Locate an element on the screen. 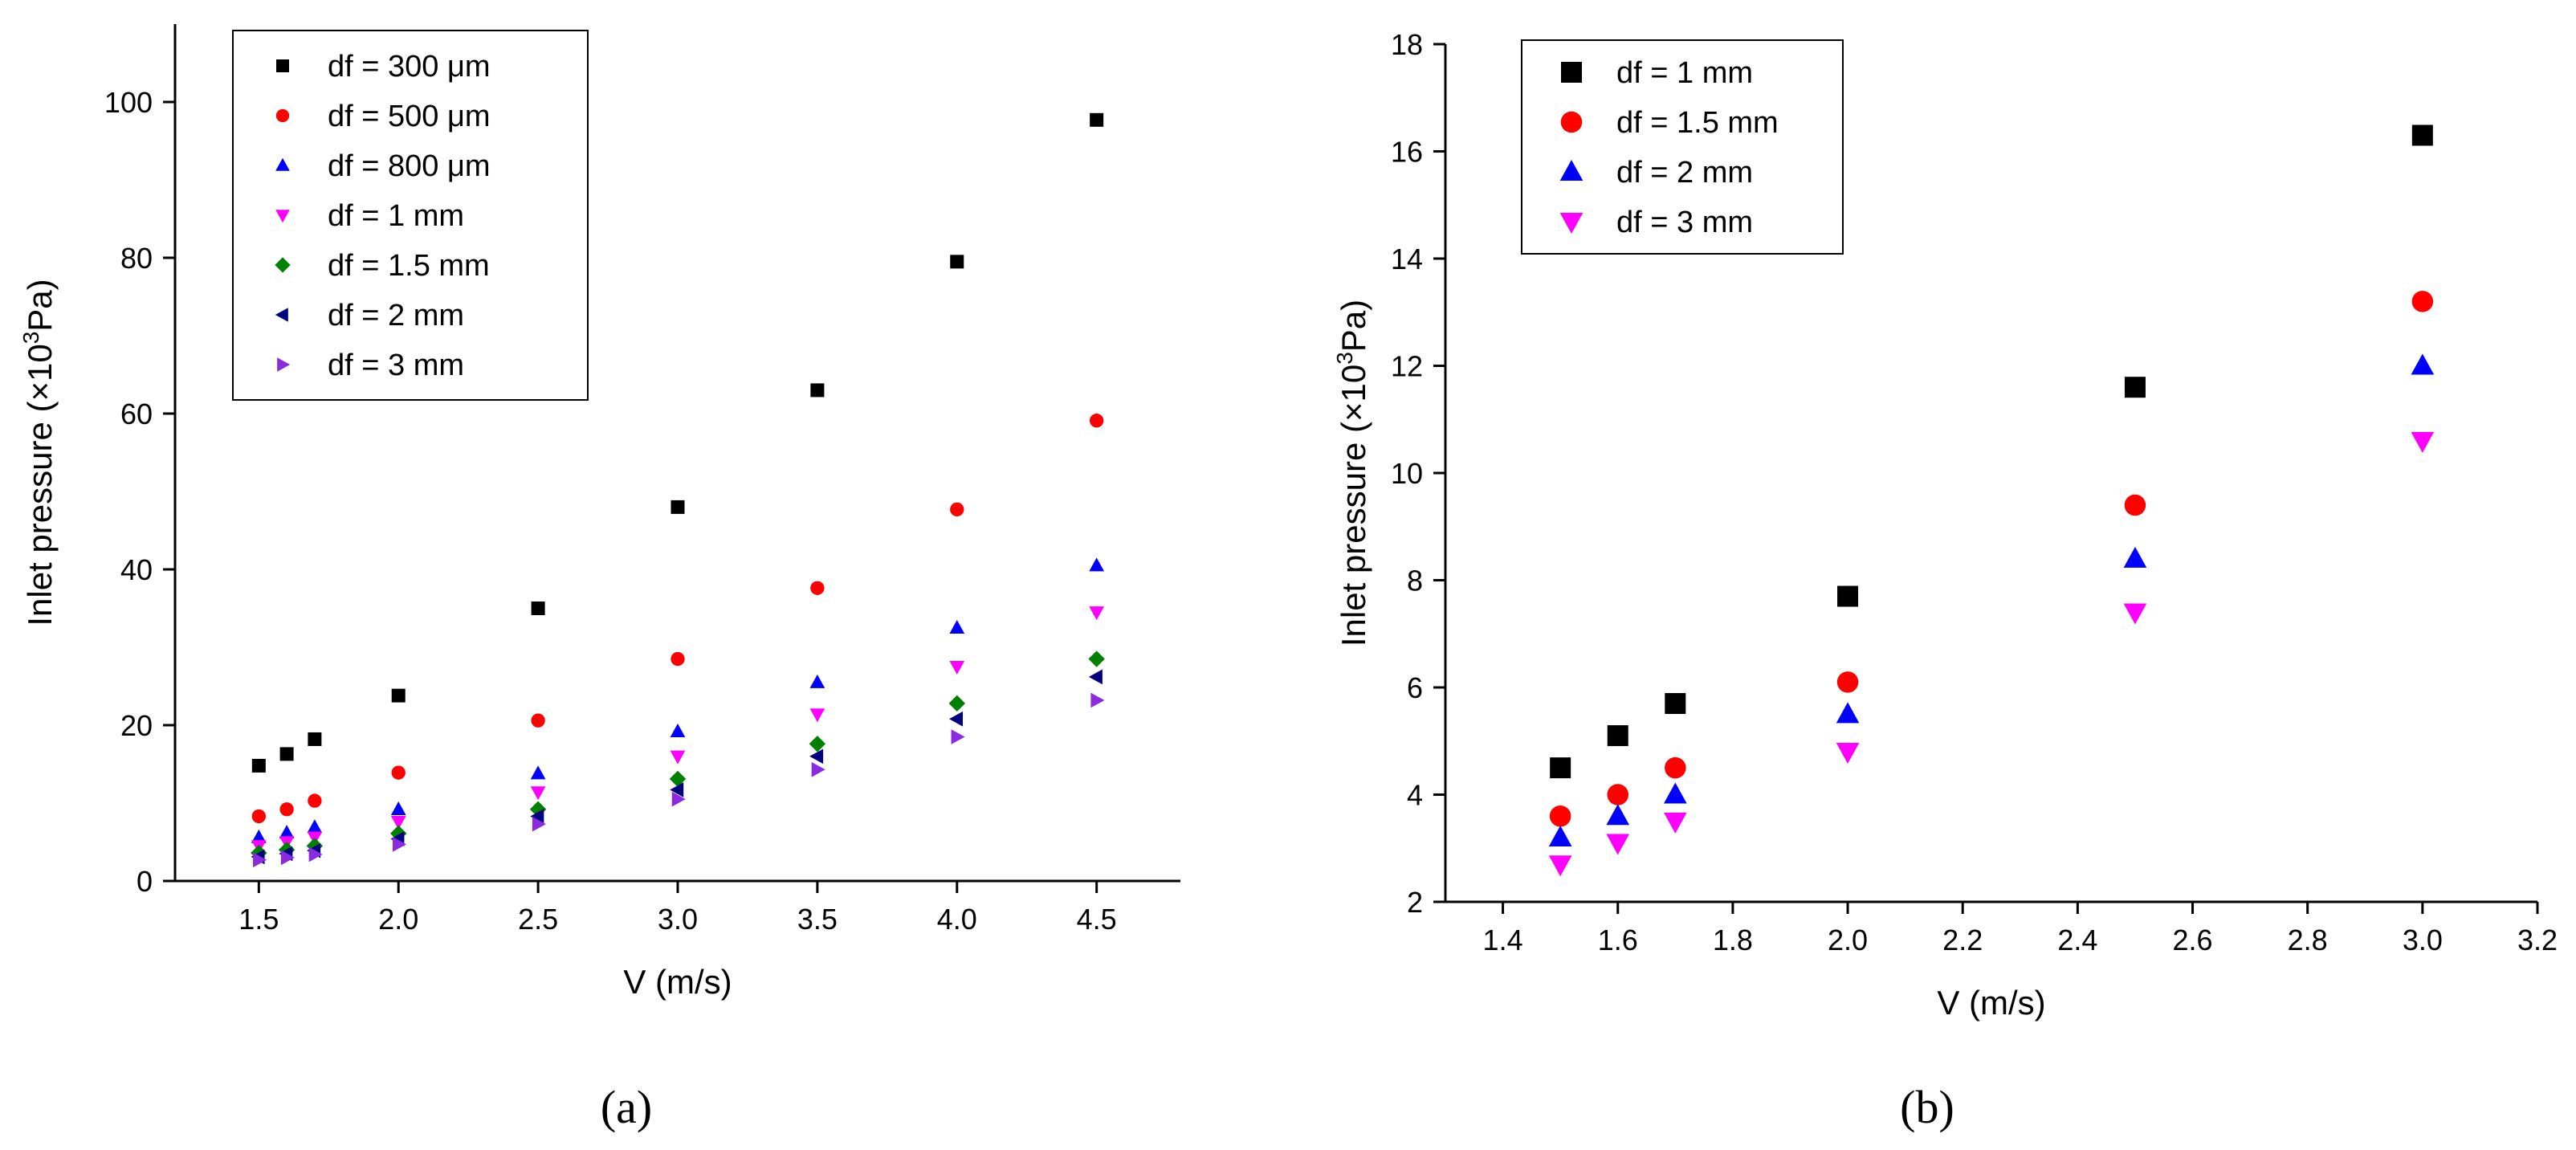  legend-label: df = 2 mm is located at coordinates (1684, 173).